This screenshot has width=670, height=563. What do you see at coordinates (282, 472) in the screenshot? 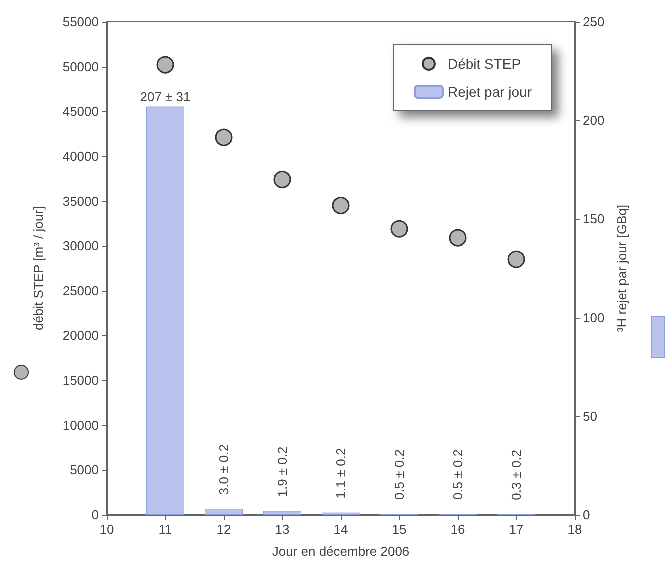
I see `data-label: 1.9 ± 0.2` at bounding box center [282, 472].